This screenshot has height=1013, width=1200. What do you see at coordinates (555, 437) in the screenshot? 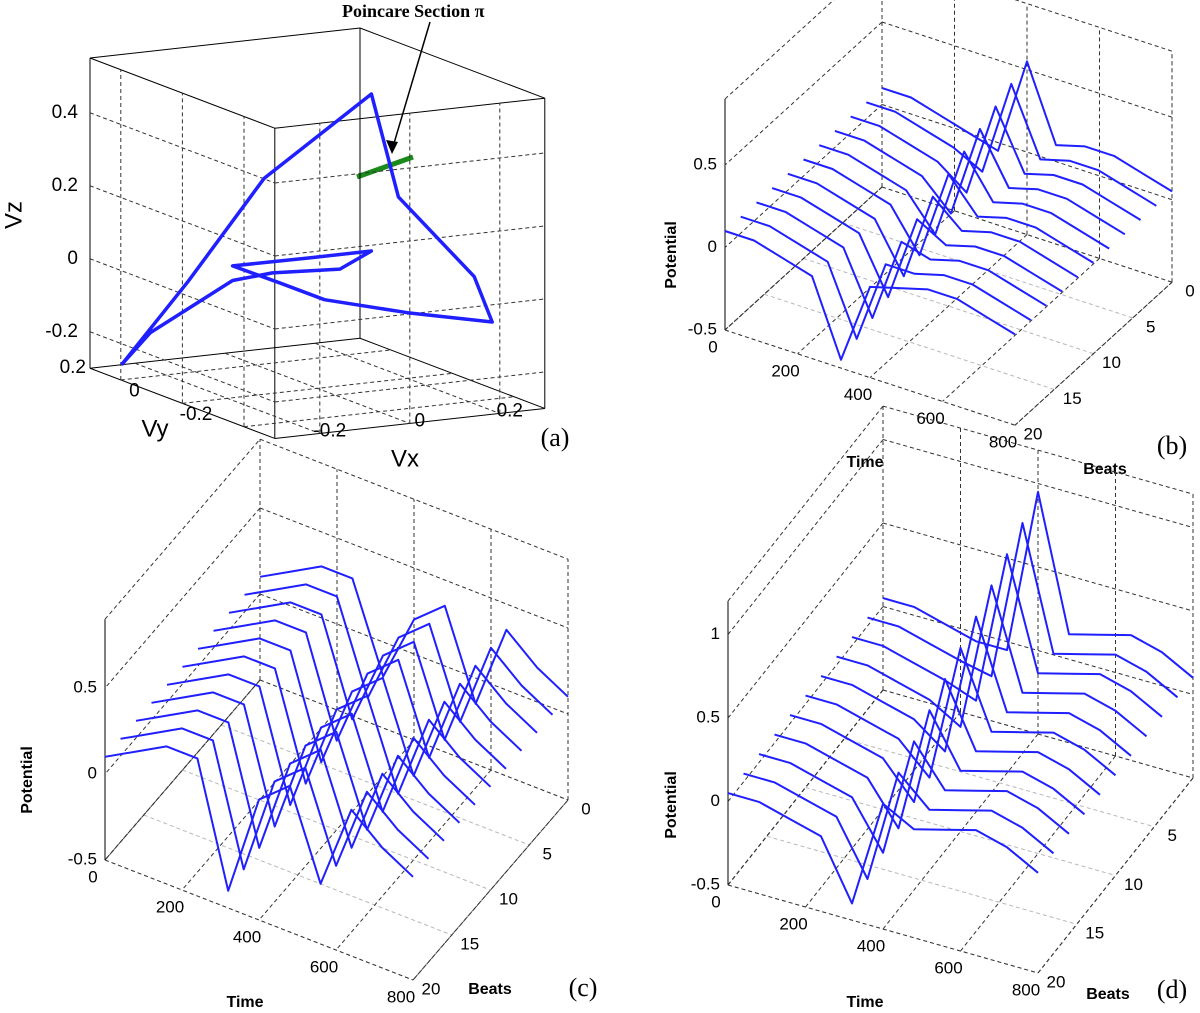
I see `panel-label: (a)` at bounding box center [555, 437].